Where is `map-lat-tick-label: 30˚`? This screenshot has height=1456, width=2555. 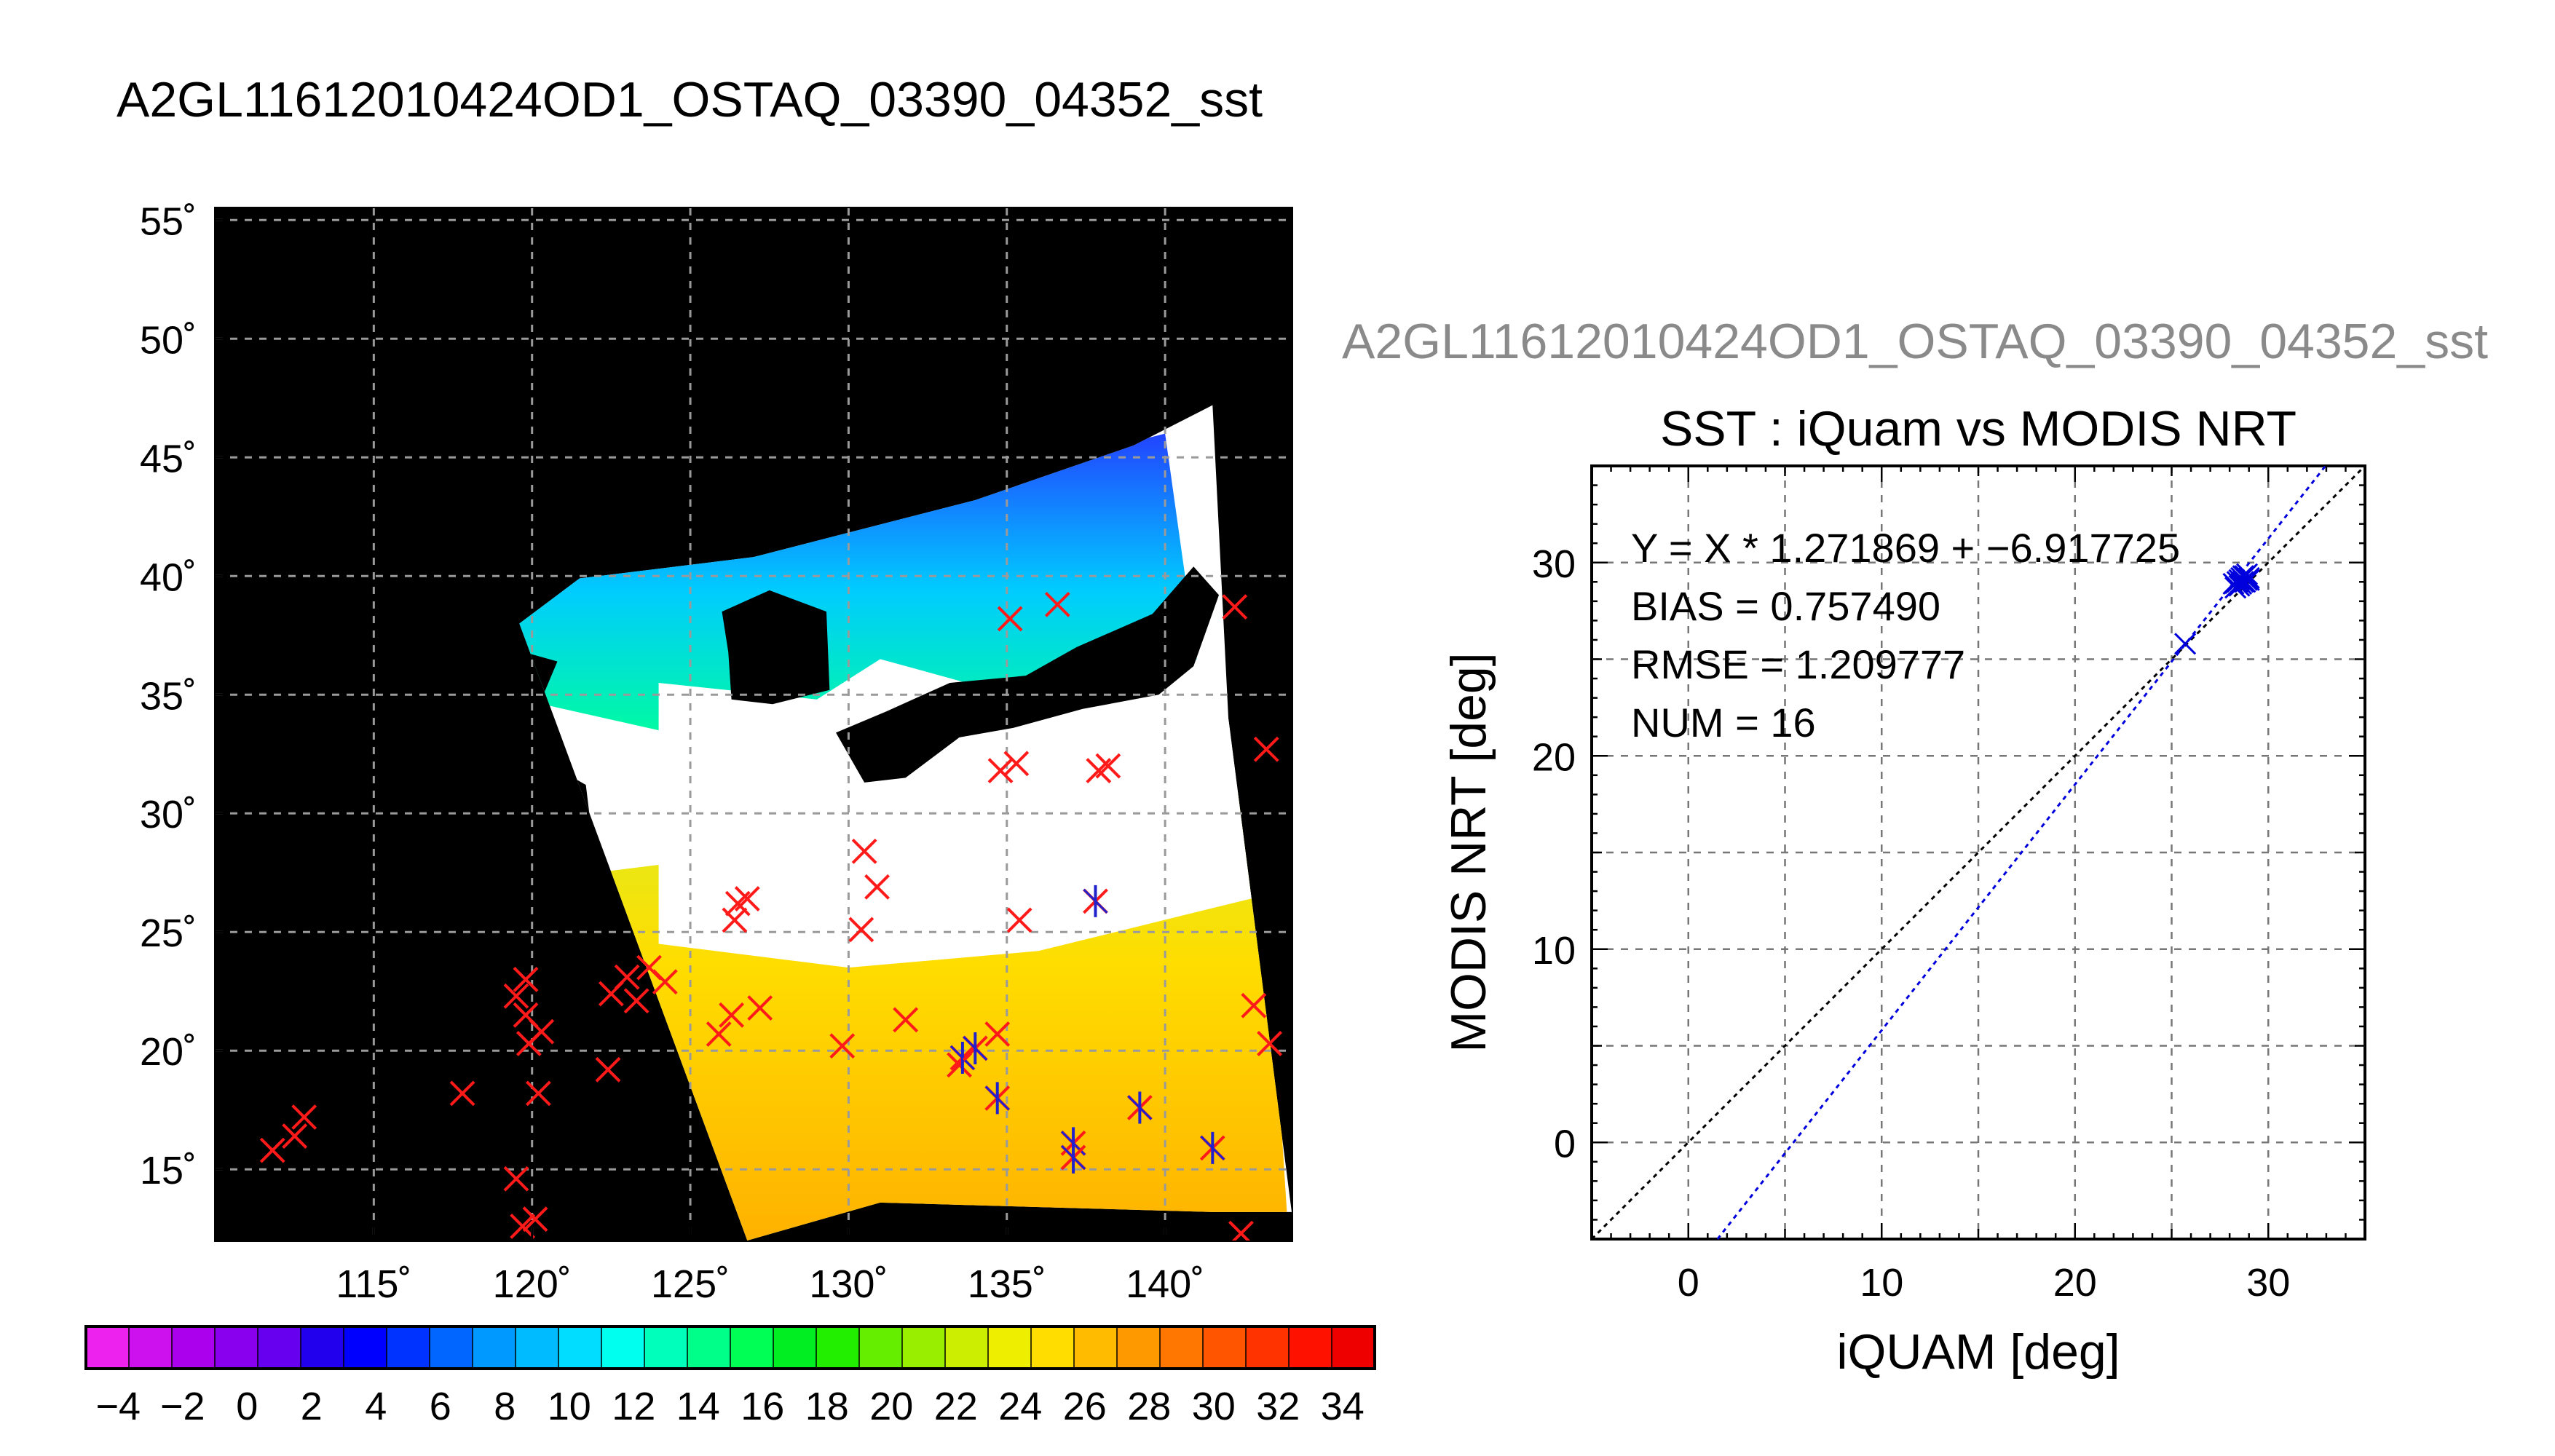
map-lat-tick-label: 30˚ is located at coordinates (168, 814).